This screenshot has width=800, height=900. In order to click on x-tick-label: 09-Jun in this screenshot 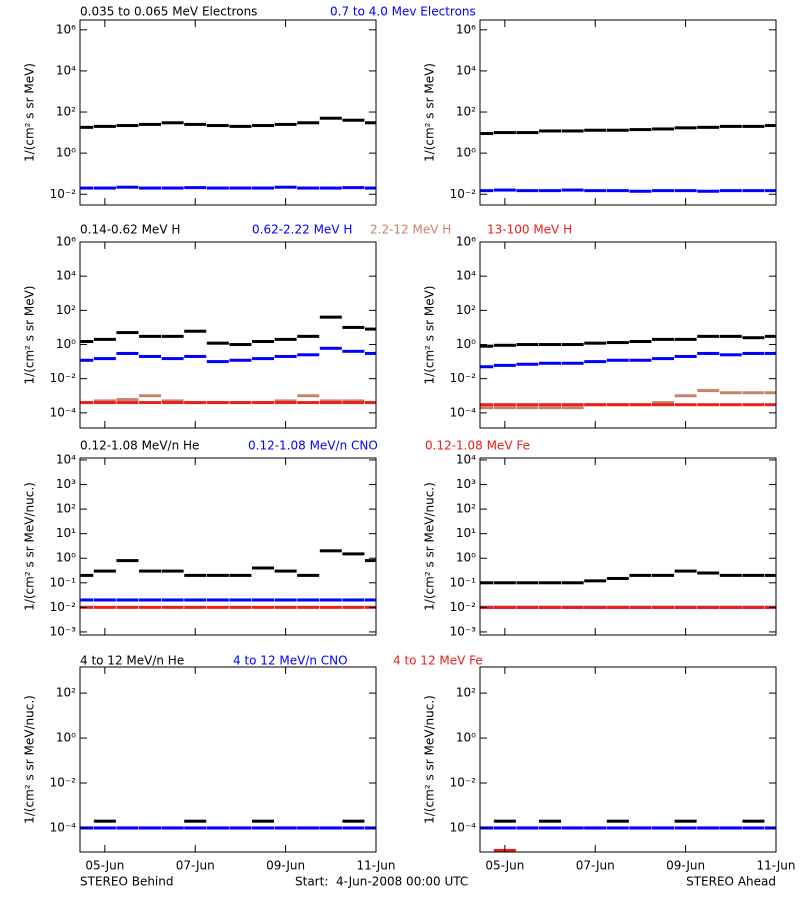, I will do `click(285, 866)`.